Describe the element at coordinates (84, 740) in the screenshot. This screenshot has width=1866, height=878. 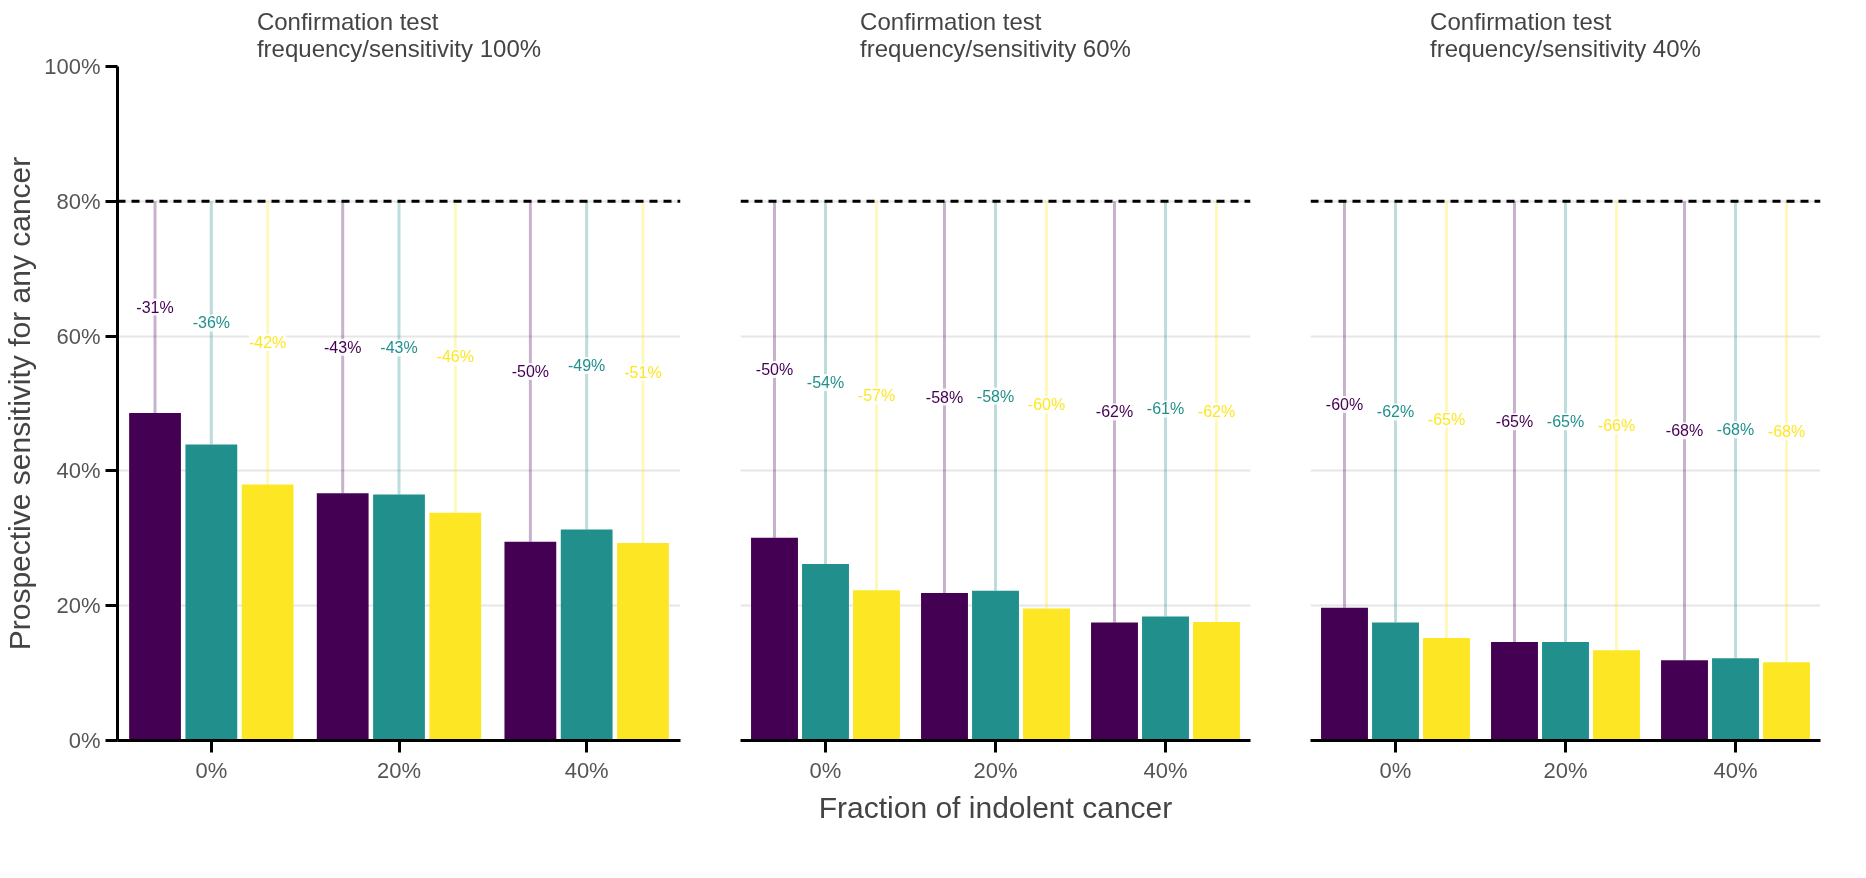
I see `y-tick-label: 0%` at that location.